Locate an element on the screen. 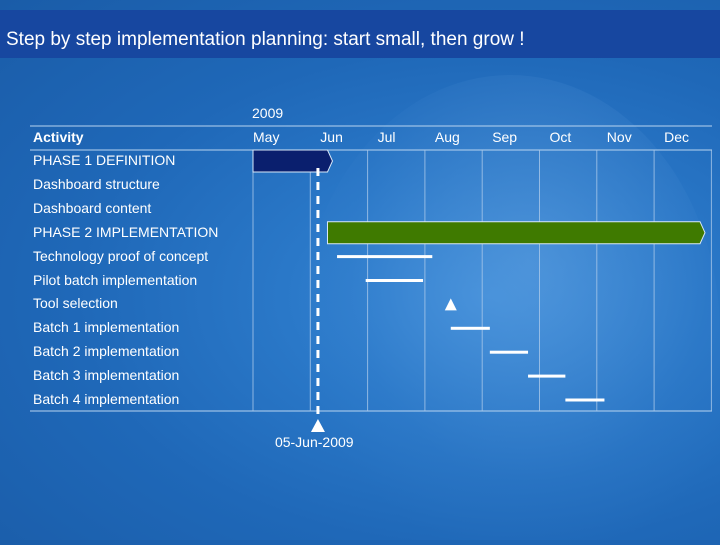 Image resolution: width=720 pixels, height=545 pixels. month-label-aug: Aug is located at coordinates (447, 137).